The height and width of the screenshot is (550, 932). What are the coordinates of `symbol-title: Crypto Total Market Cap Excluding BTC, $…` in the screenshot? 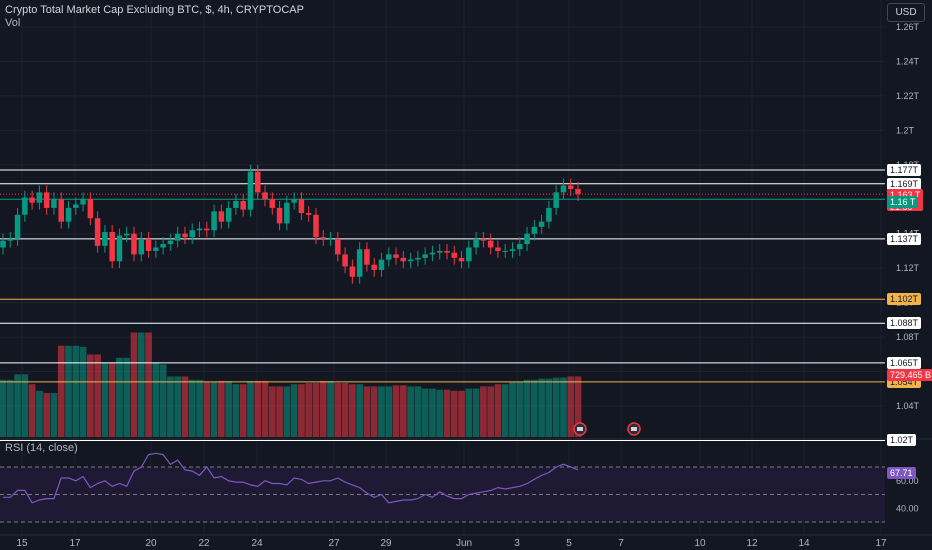 It's located at (154, 10).